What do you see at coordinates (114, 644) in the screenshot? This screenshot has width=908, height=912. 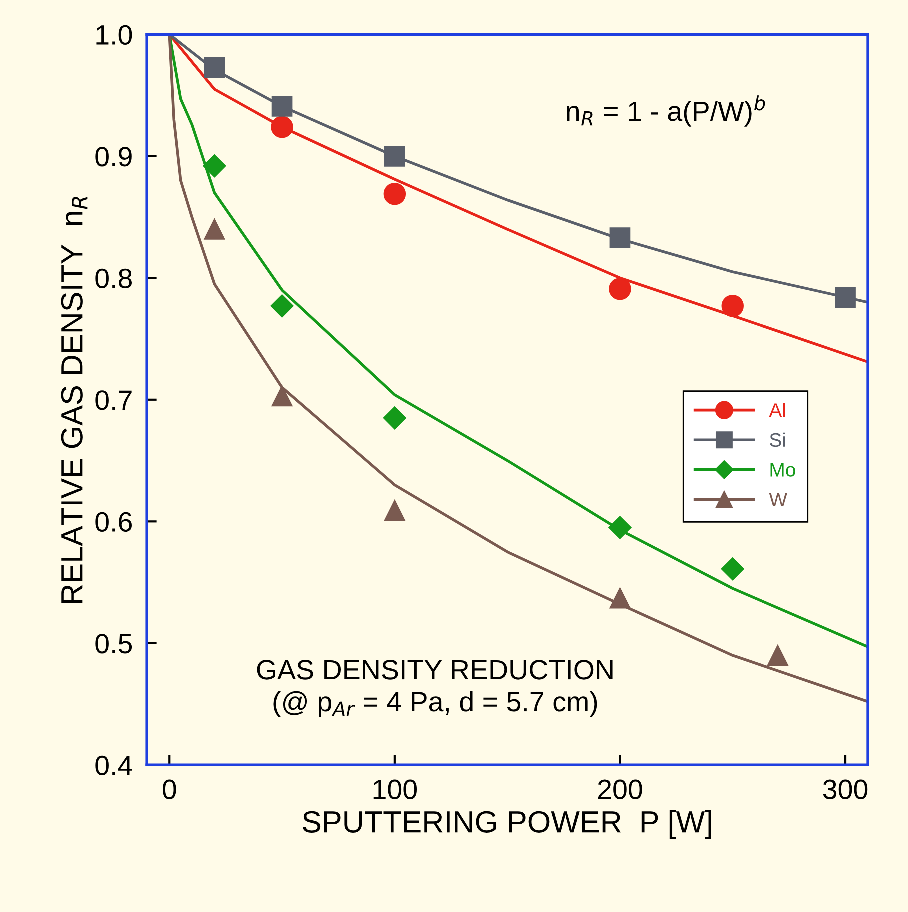 I see `y-tick-label: 0.5` at bounding box center [114, 644].